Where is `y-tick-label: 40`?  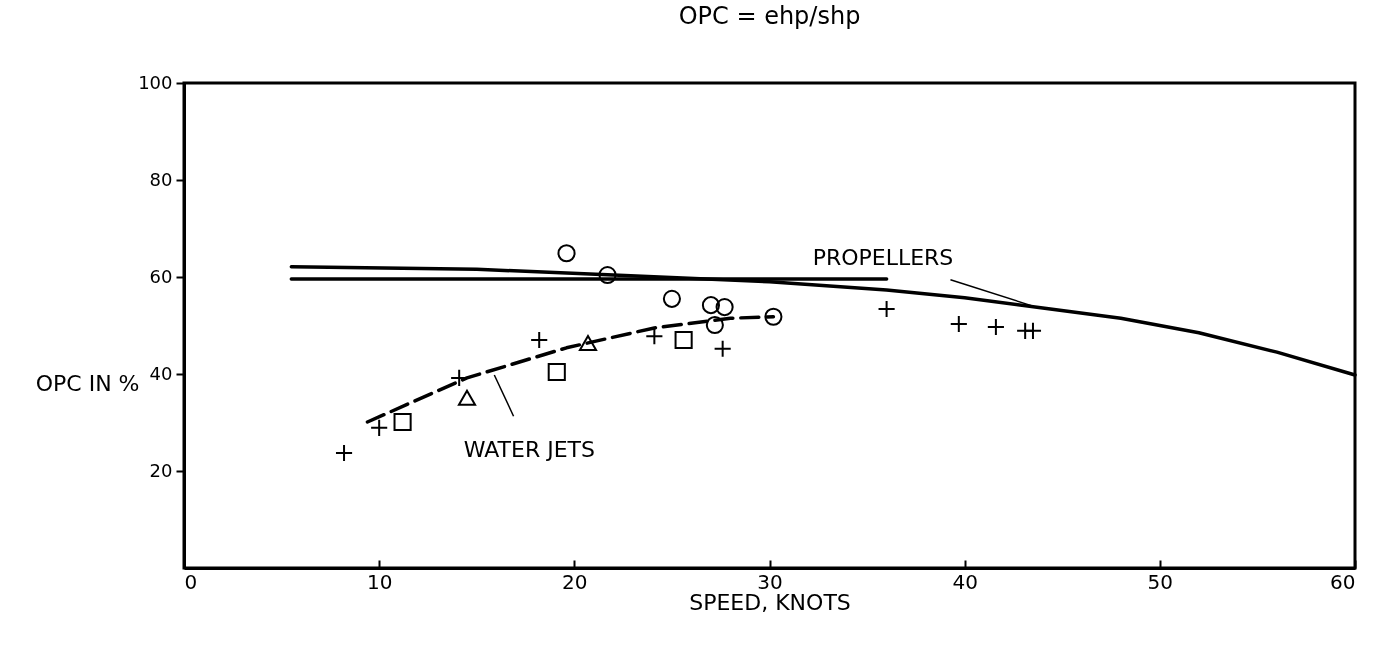 y-tick-label: 40 is located at coordinates (161, 373).